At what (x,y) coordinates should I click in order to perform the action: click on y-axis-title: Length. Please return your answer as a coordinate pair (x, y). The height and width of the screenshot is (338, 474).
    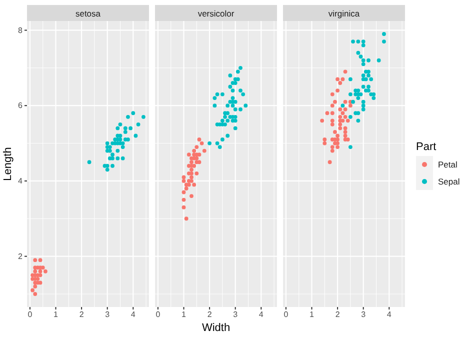
    Looking at the image, I should click on (8, 164).